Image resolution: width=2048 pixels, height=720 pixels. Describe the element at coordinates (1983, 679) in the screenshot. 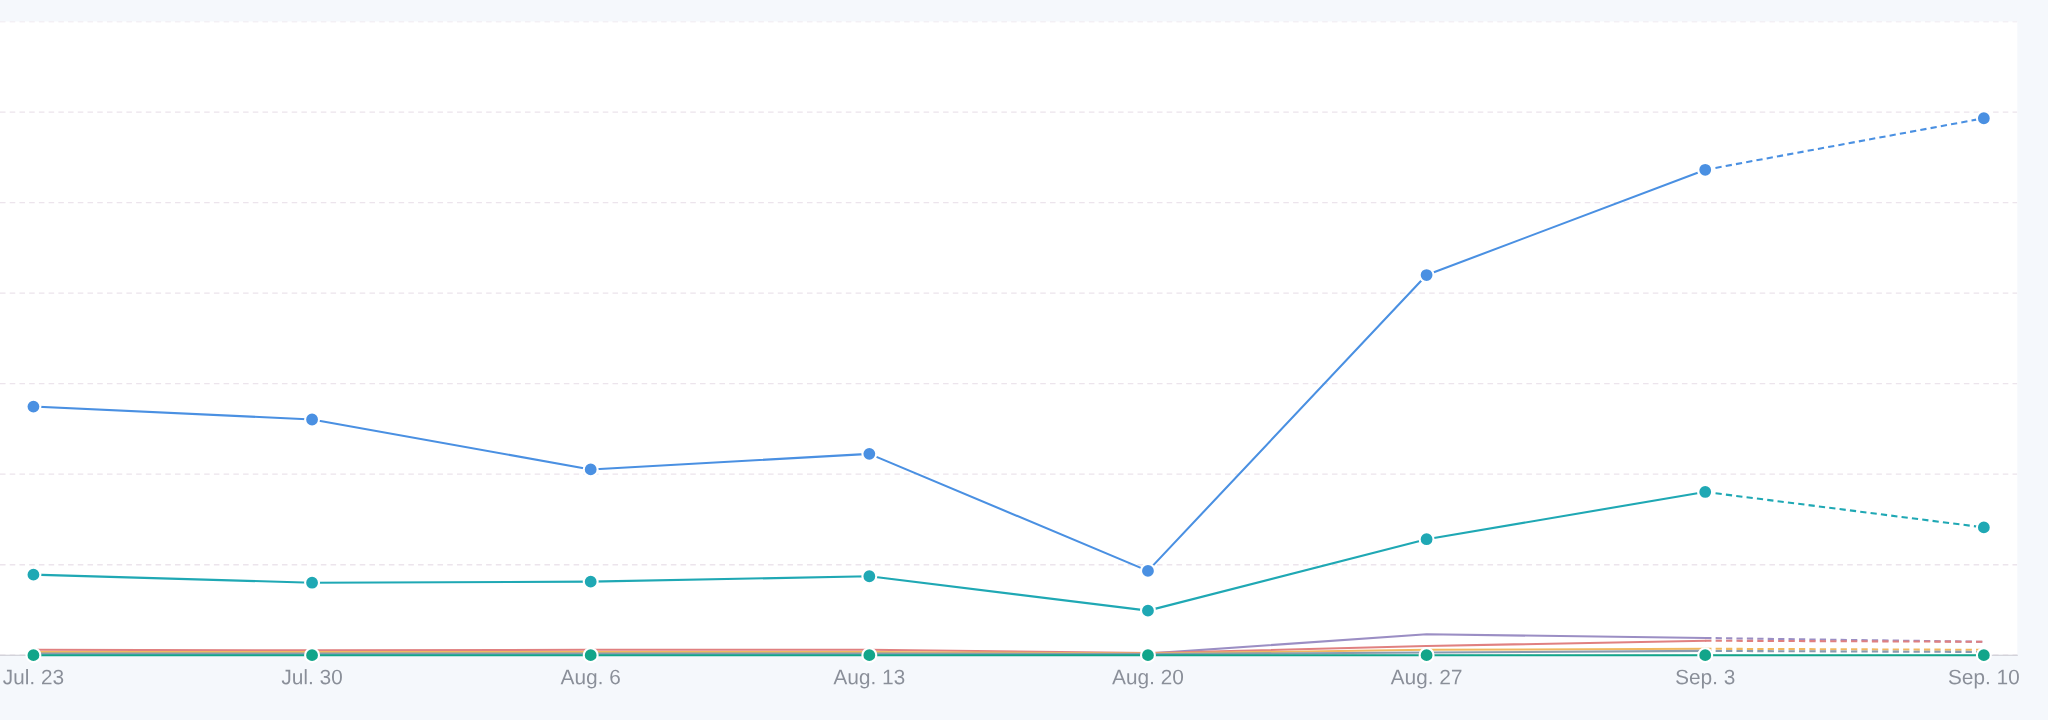

I see `x-tick-label: Sep. 10` at that location.